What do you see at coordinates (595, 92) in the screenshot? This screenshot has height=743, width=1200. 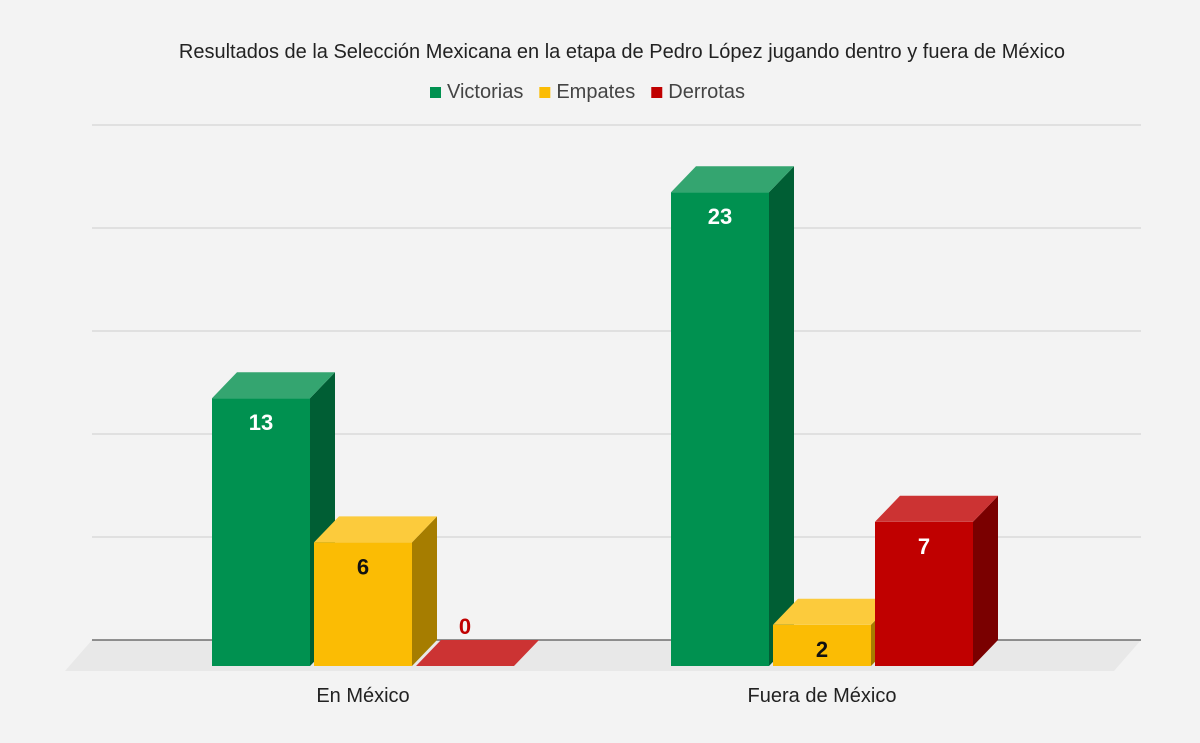 I see `legend-label: Empates` at bounding box center [595, 92].